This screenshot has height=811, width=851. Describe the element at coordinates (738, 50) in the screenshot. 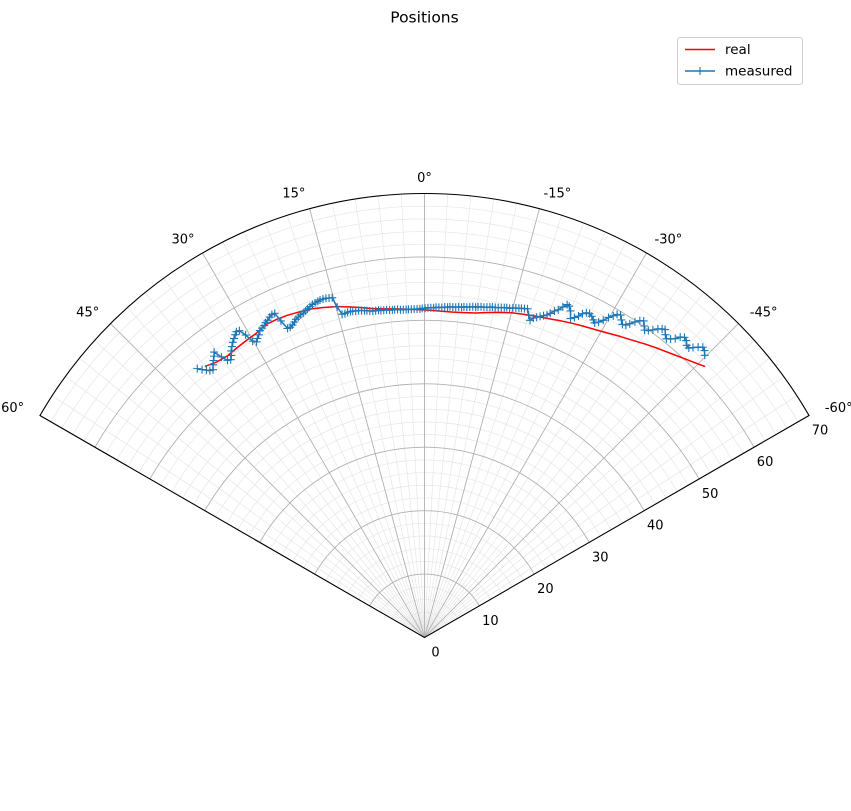

I see `legend-entry-real: real` at that location.